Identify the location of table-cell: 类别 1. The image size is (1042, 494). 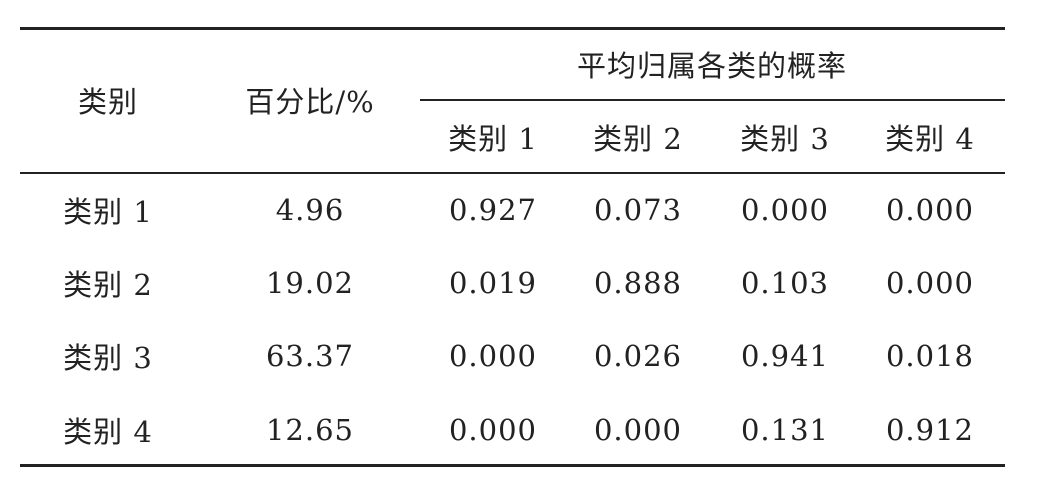
(108, 212).